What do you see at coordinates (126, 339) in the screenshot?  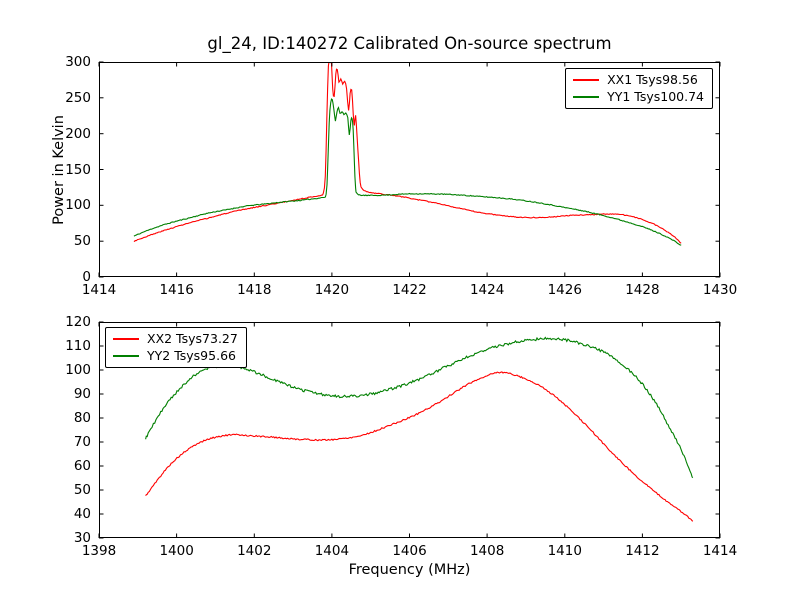 I see `legend-line-xx2-icon` at bounding box center [126, 339].